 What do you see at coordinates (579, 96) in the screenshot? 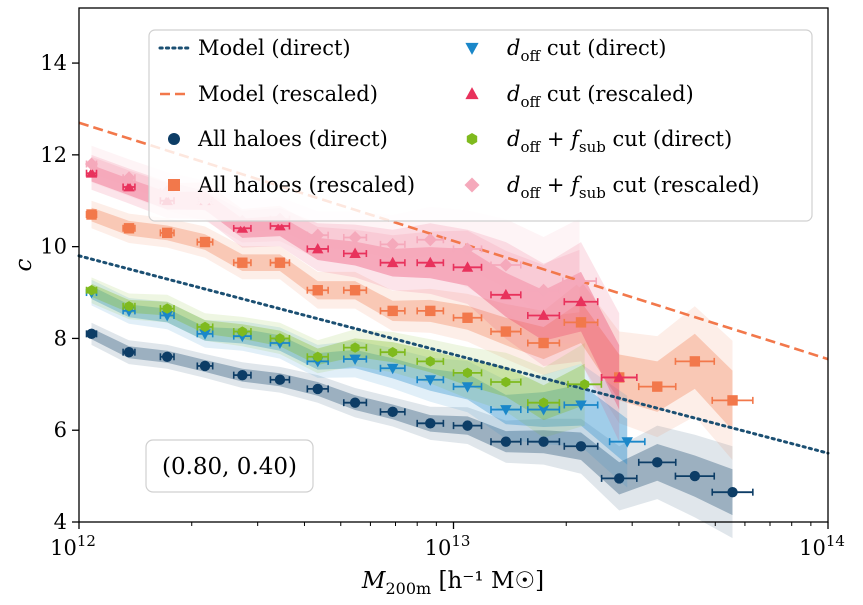
I see `legend-item-d-off-cut-rescaled: doff​ cut (rescaled)` at bounding box center [579, 96].